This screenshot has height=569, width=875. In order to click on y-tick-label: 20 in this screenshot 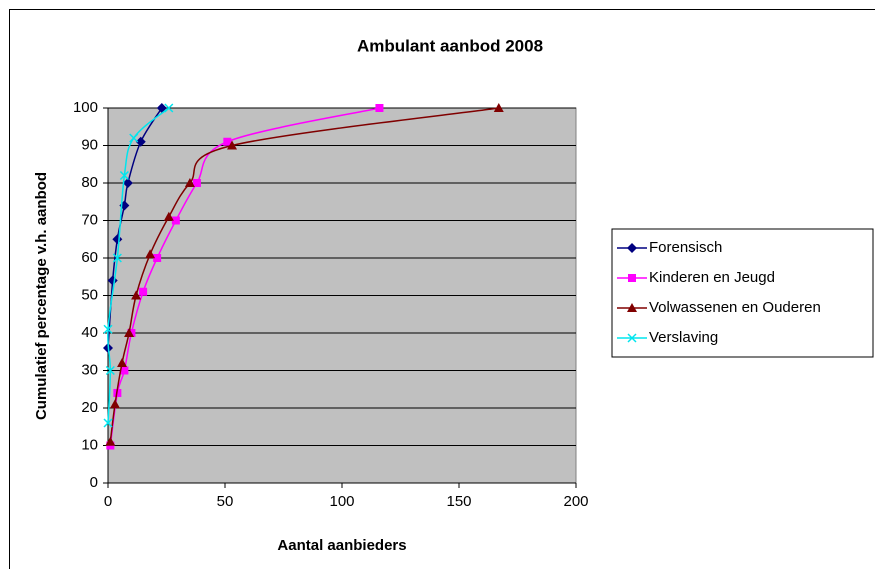, I will do `click(89, 407)`.